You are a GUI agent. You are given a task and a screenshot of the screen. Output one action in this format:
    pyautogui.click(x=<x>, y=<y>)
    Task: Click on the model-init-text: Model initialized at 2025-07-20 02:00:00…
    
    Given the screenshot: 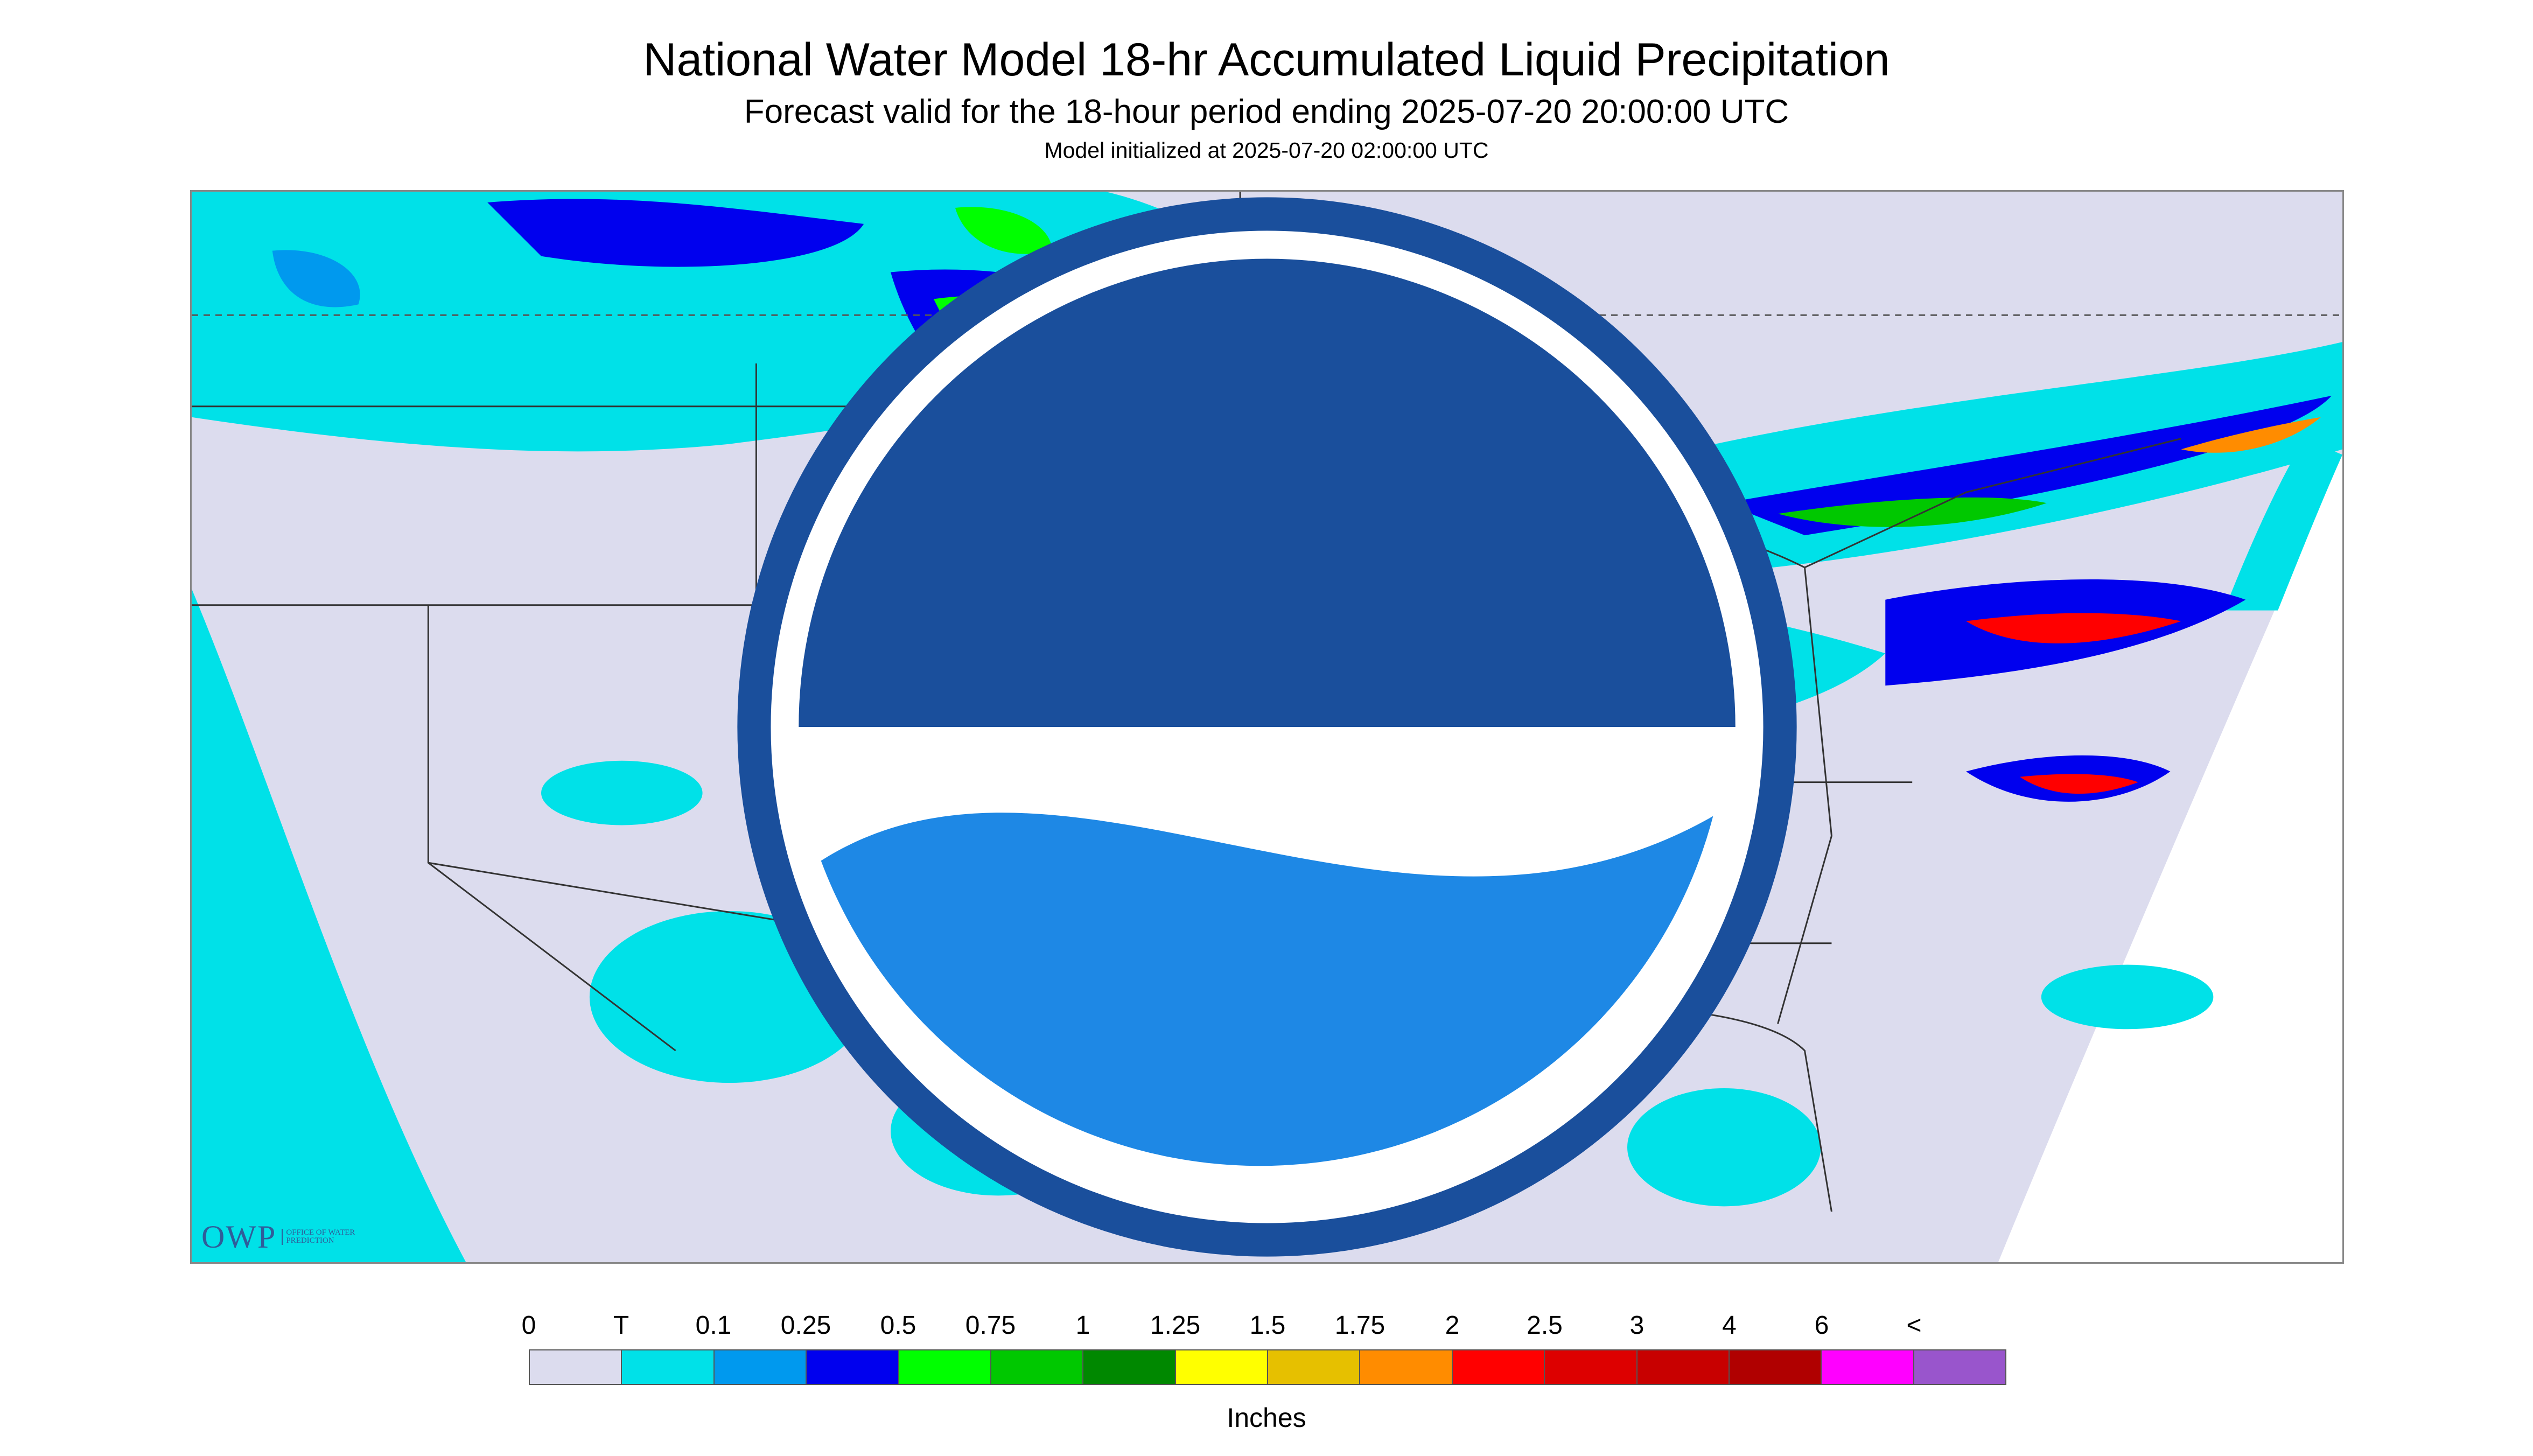 What is the action you would take?
    pyautogui.click(x=1266, y=150)
    